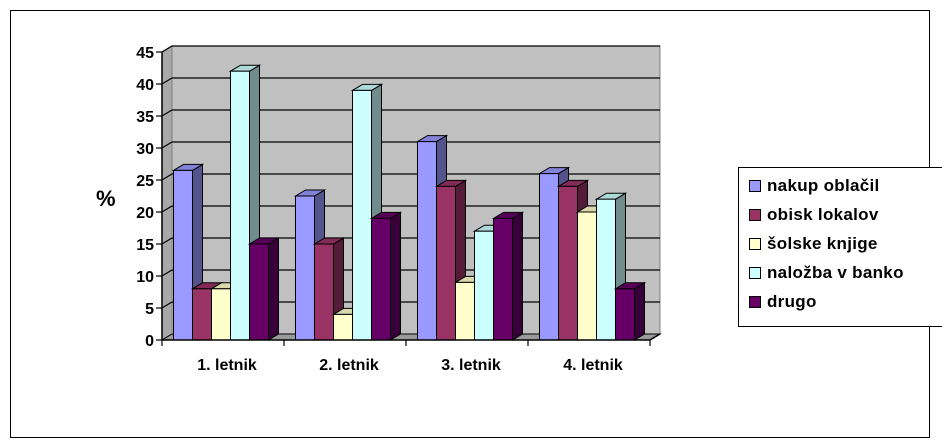 The width and height of the screenshot is (942, 448). I want to click on y-tick-label: 45, so click(145, 53).